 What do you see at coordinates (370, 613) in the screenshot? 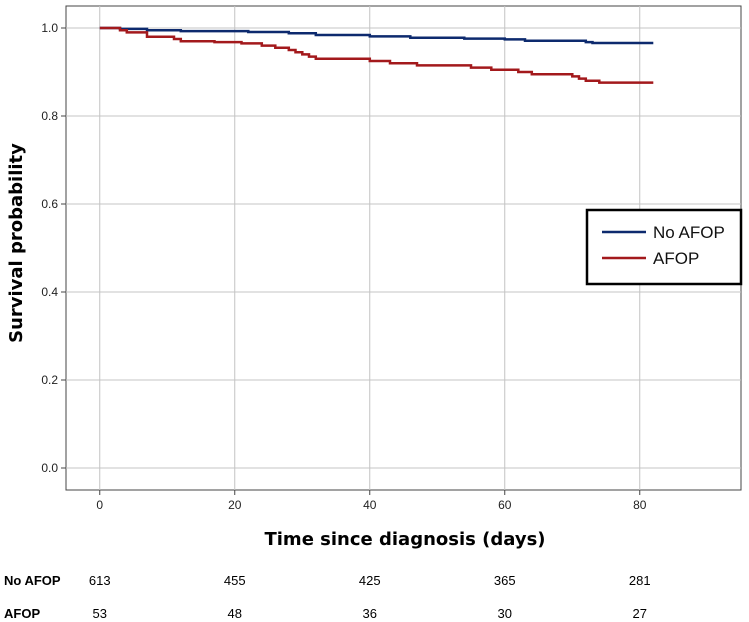
I see `risk-value-afop-40: 36` at bounding box center [370, 613].